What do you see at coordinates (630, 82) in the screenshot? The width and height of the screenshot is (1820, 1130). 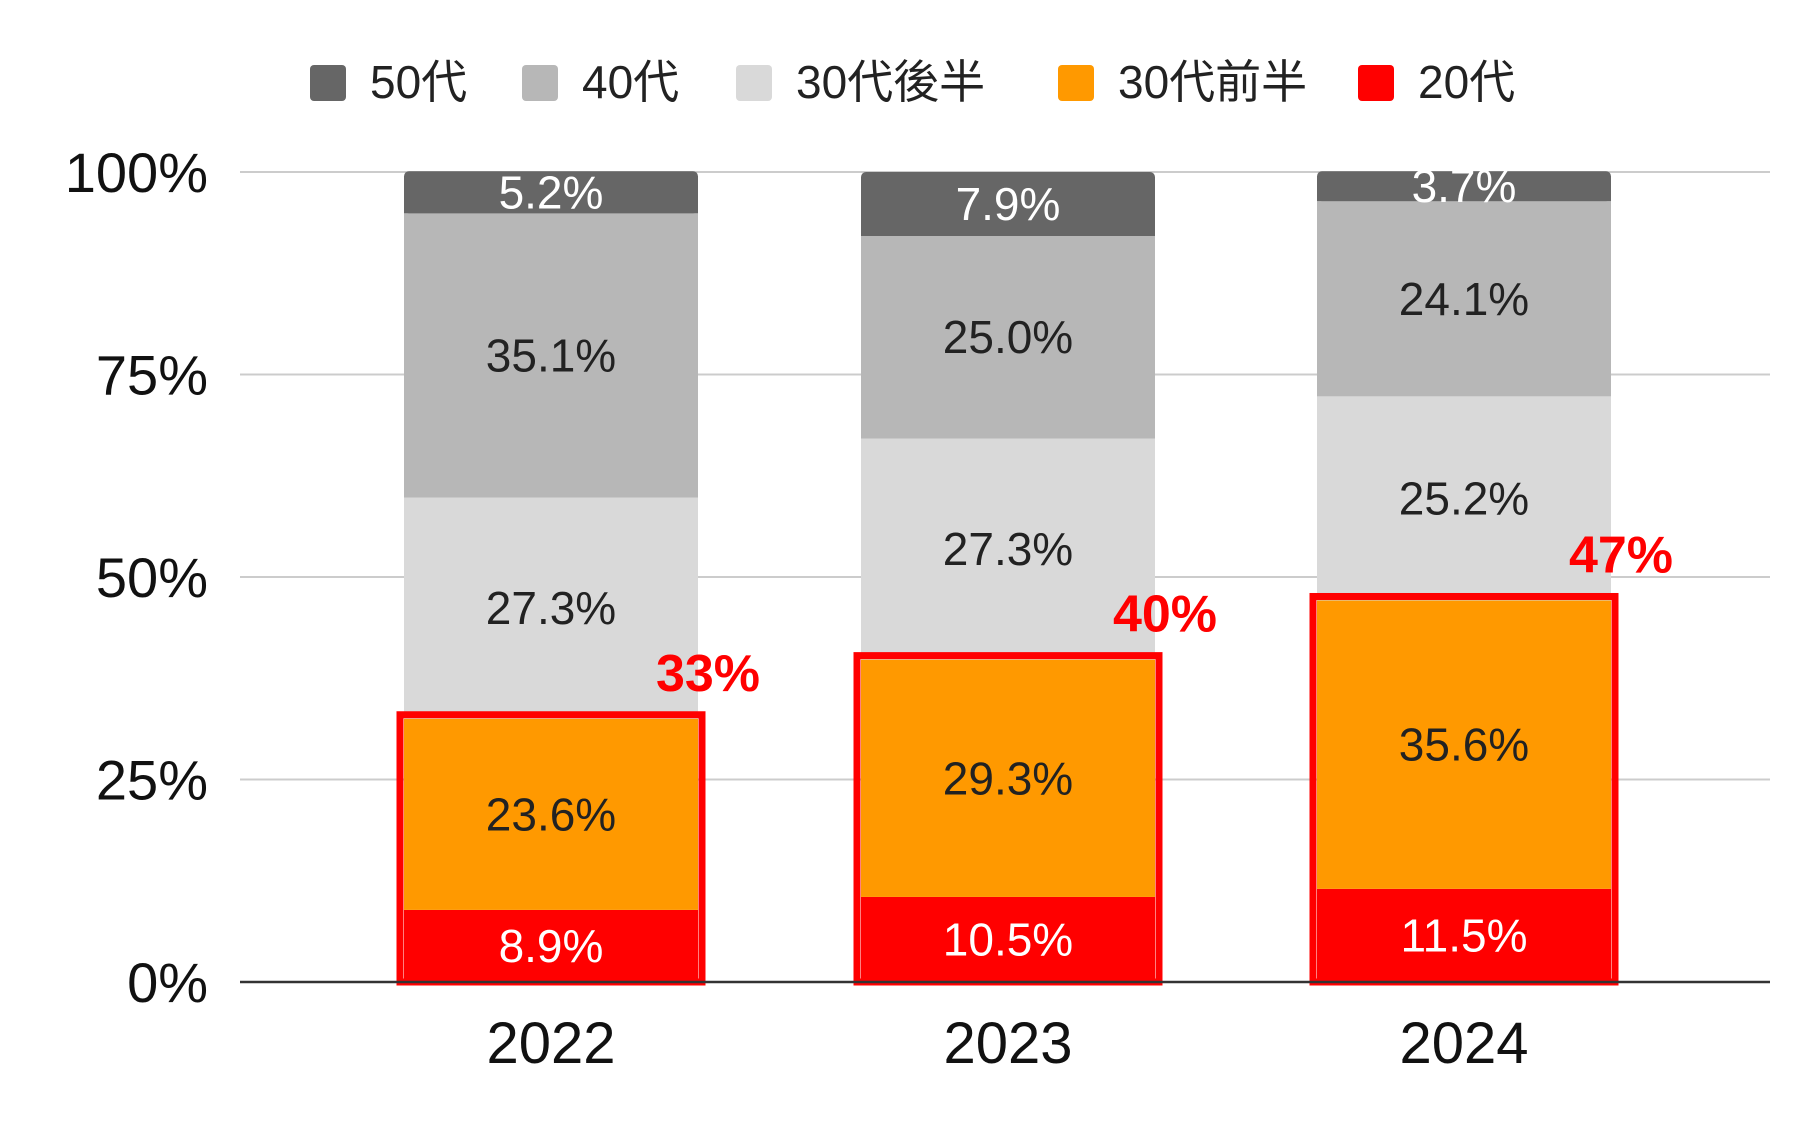 I see `legend-label: 40代` at bounding box center [630, 82].